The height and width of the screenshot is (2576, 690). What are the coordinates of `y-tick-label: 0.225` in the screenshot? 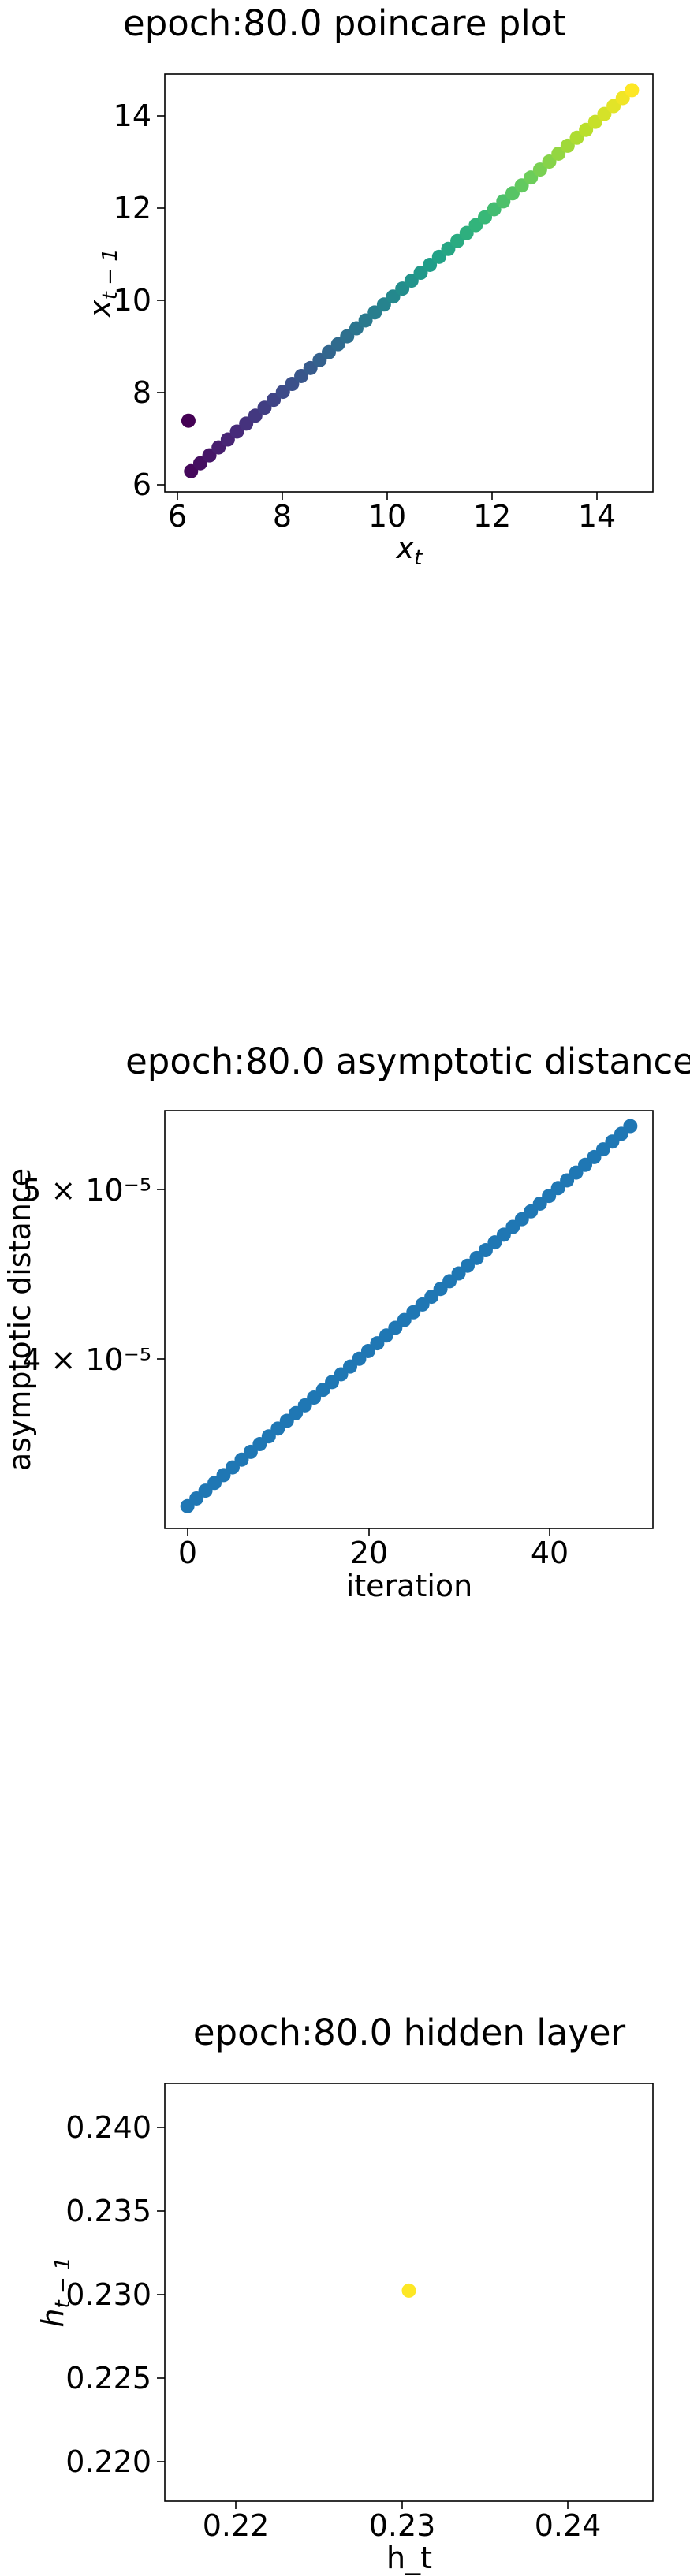 It's located at (108, 2378).